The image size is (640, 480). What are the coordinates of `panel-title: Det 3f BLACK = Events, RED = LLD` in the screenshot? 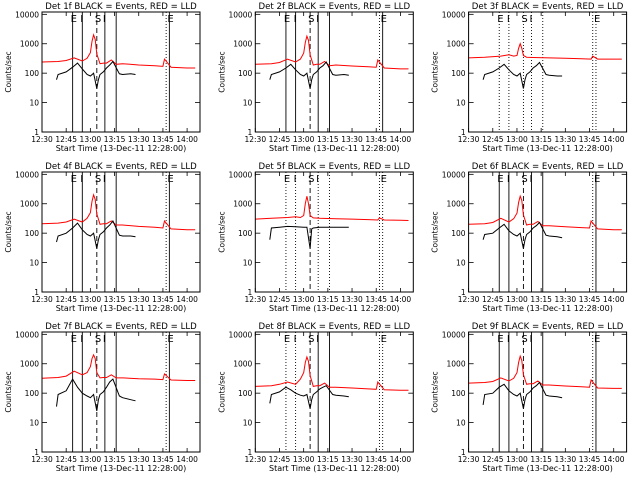 It's located at (548, 7).